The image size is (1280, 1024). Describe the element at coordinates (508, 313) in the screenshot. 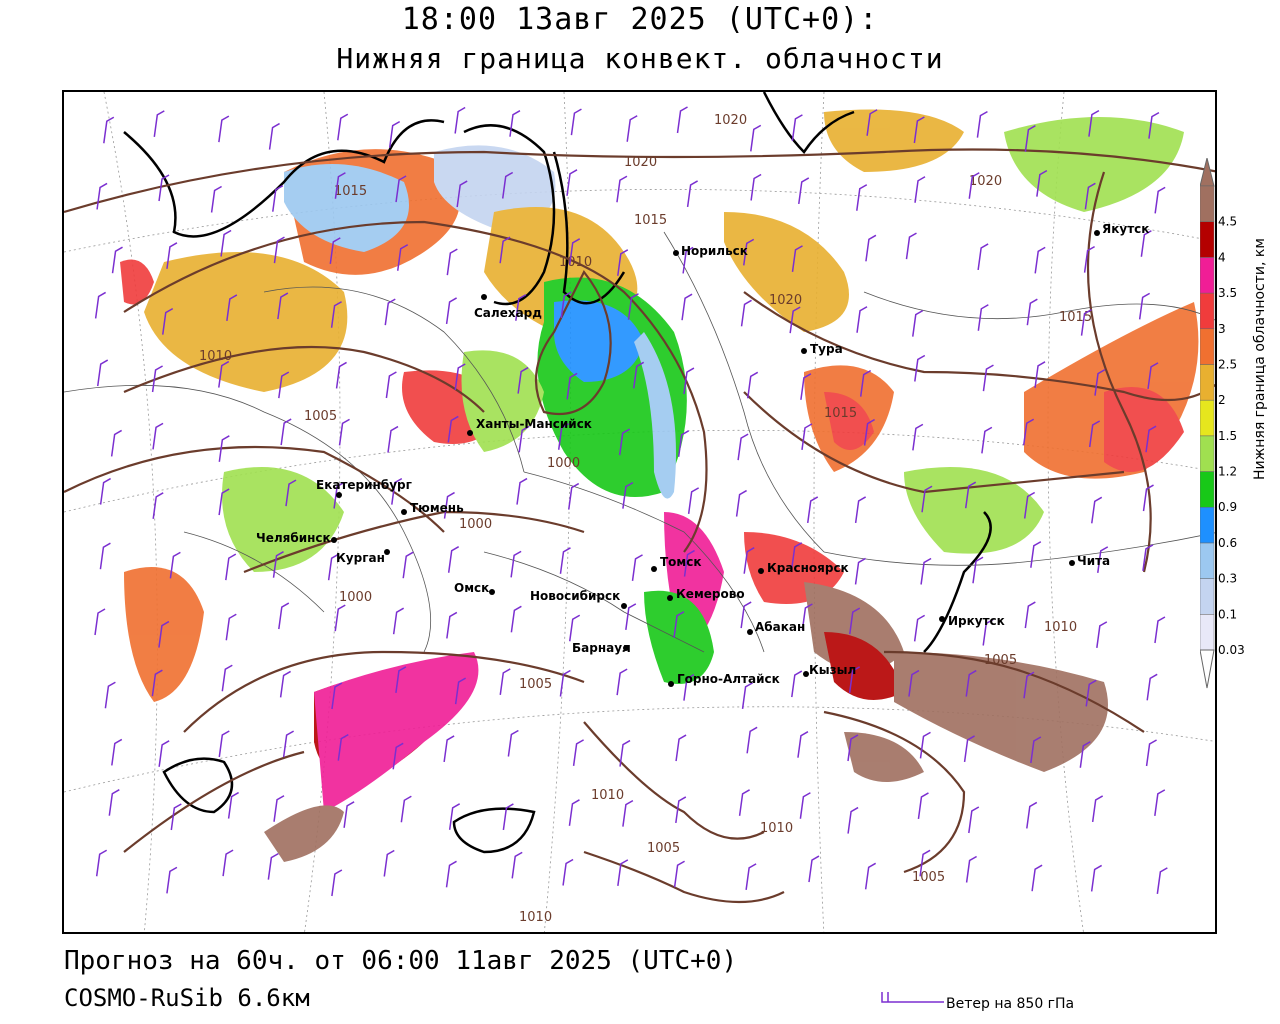

I see `city-label: Салехард` at that location.